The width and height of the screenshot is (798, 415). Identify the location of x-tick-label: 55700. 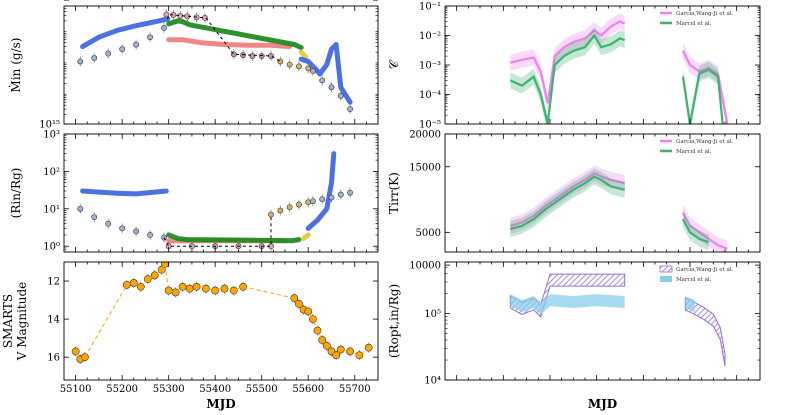
(355, 389).